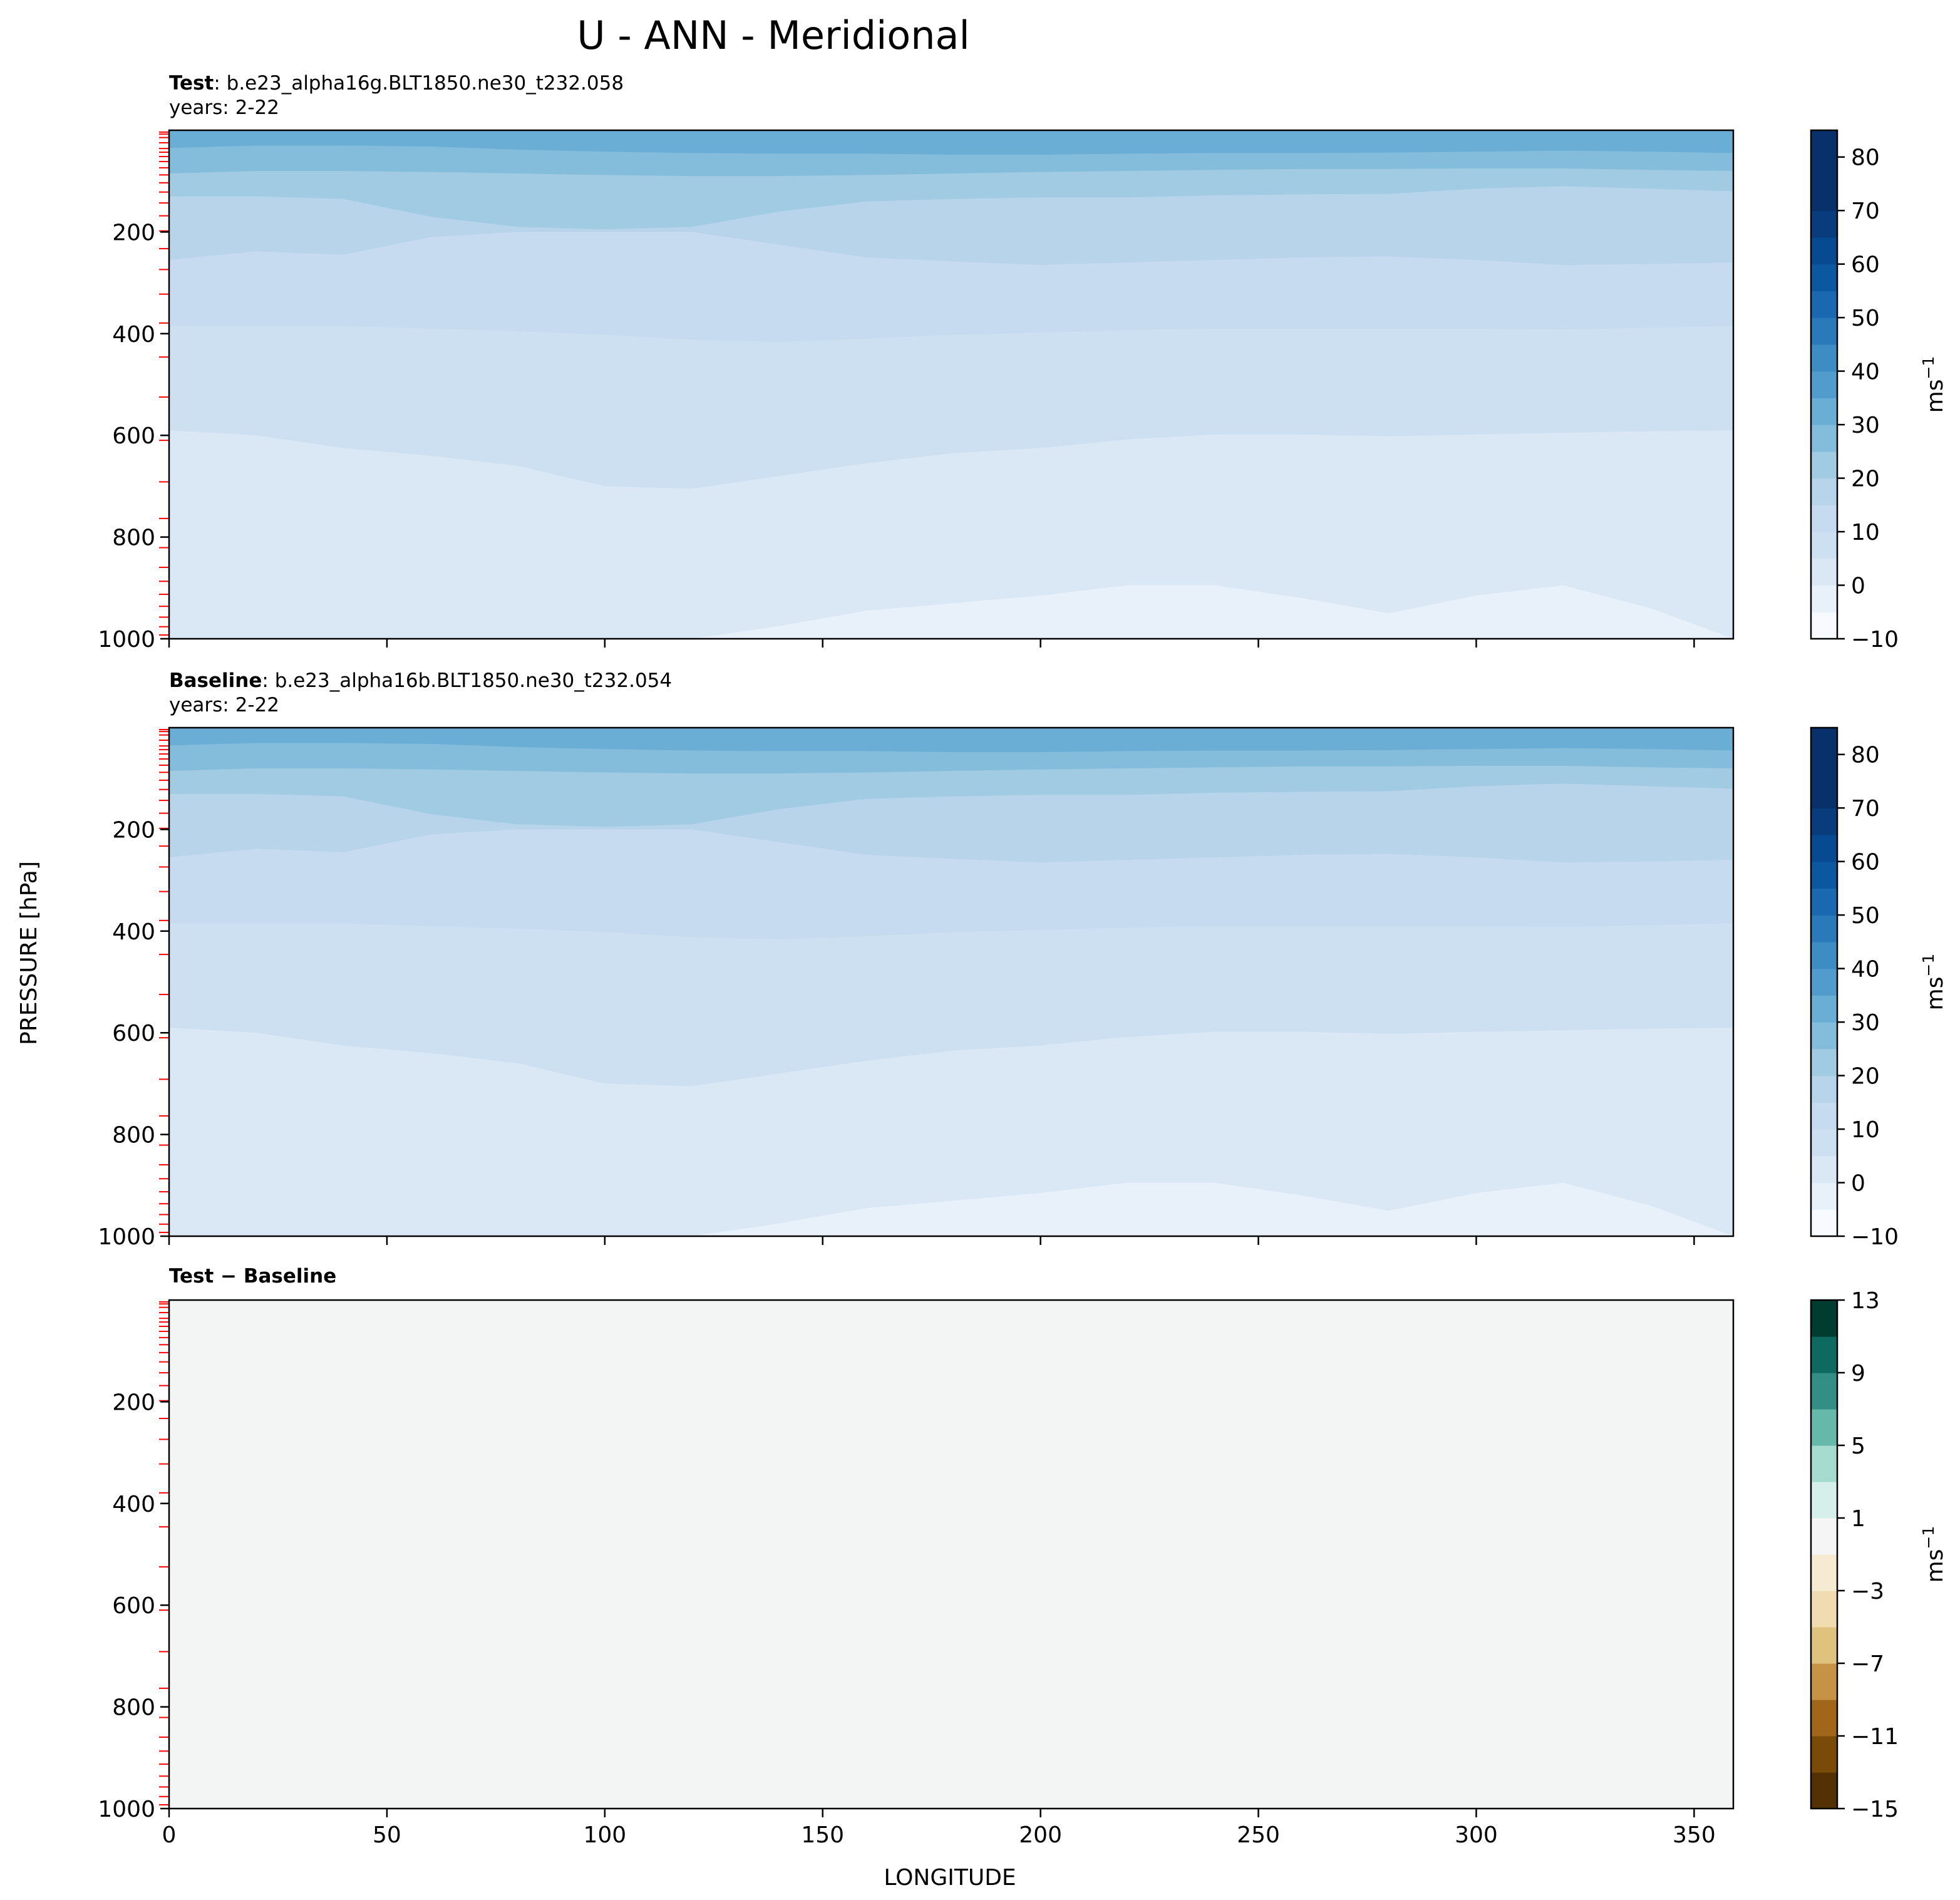 This screenshot has height=1900, width=1960. Describe the element at coordinates (169, 1835) in the screenshot. I see `difference-x-tick-label: 0` at that location.